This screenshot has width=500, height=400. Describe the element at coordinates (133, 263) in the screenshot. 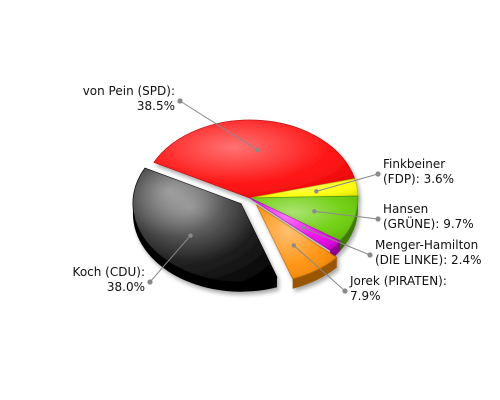

I see `pie-label-koch-cdu: Koch (CDU): 38.0%` at that location.